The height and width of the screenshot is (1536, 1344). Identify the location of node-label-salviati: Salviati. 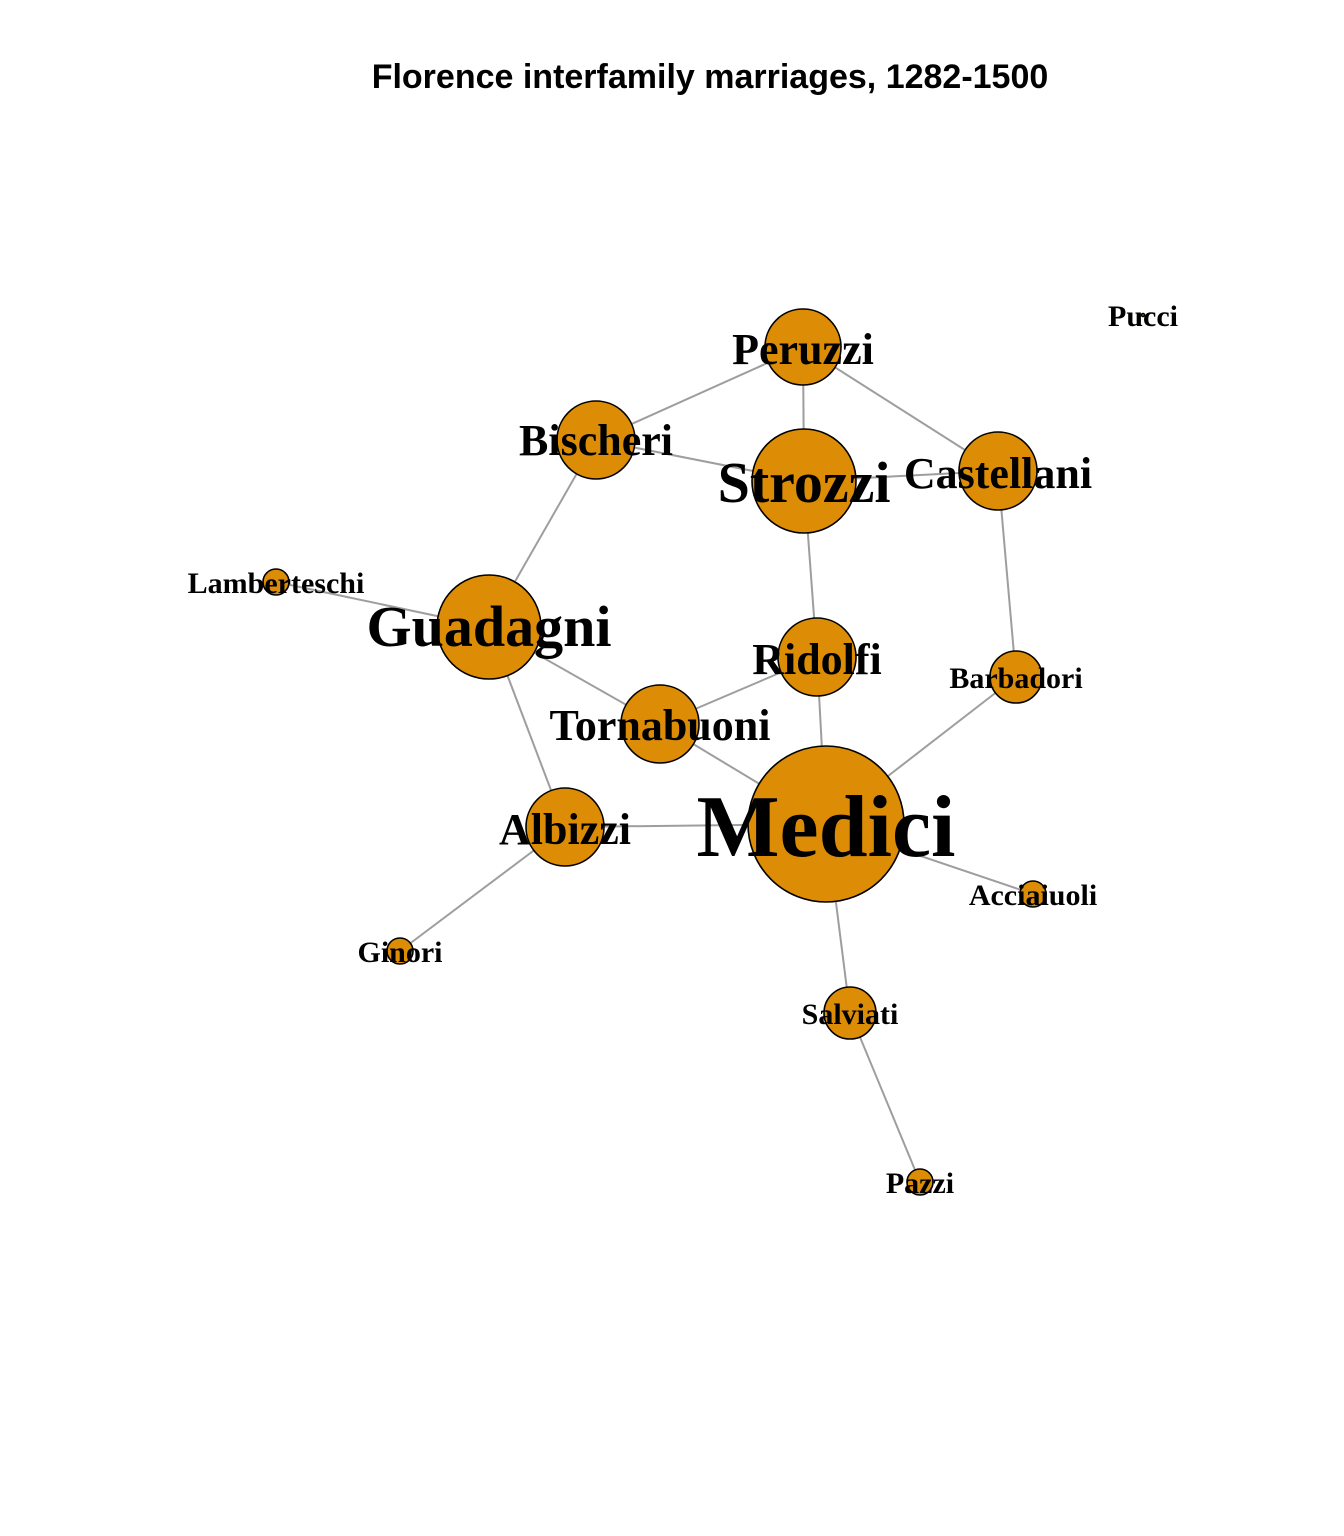
(850, 1014).